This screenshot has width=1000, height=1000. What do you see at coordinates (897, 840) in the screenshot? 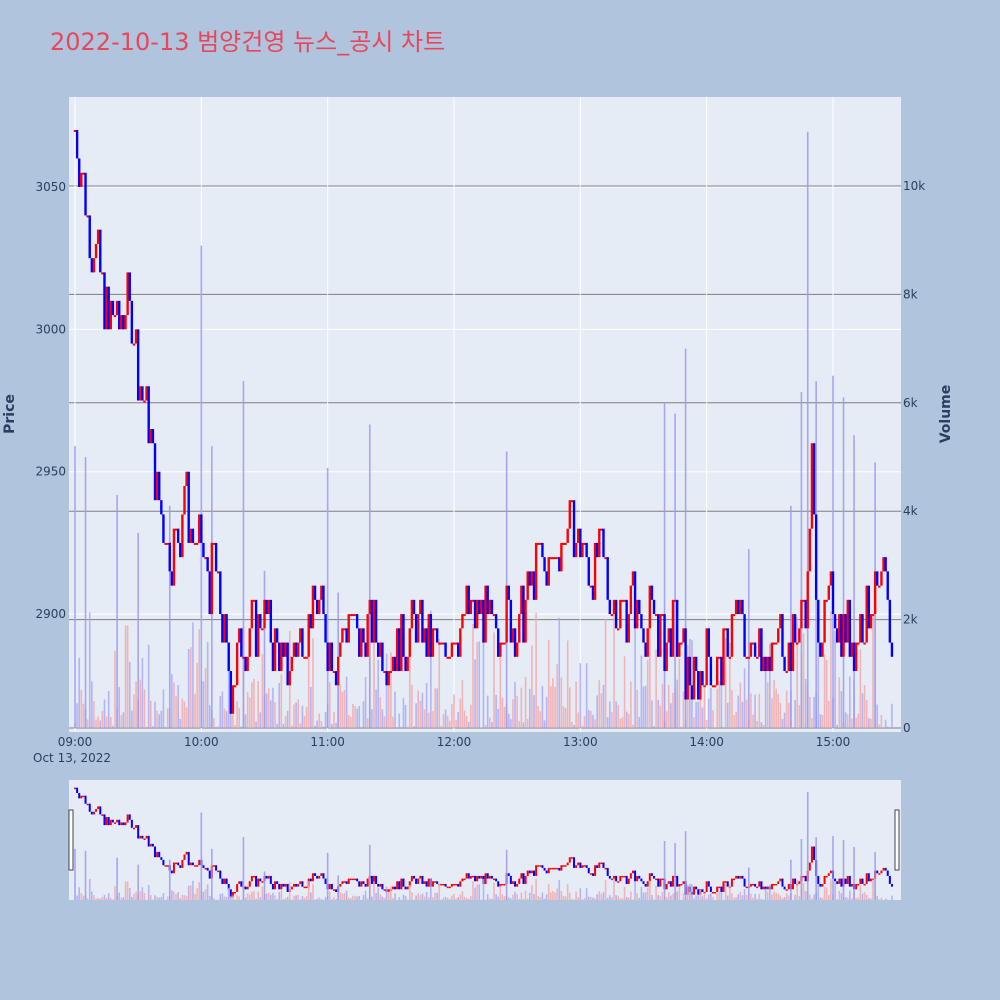
I see `range-slider-handle-right` at bounding box center [897, 840].